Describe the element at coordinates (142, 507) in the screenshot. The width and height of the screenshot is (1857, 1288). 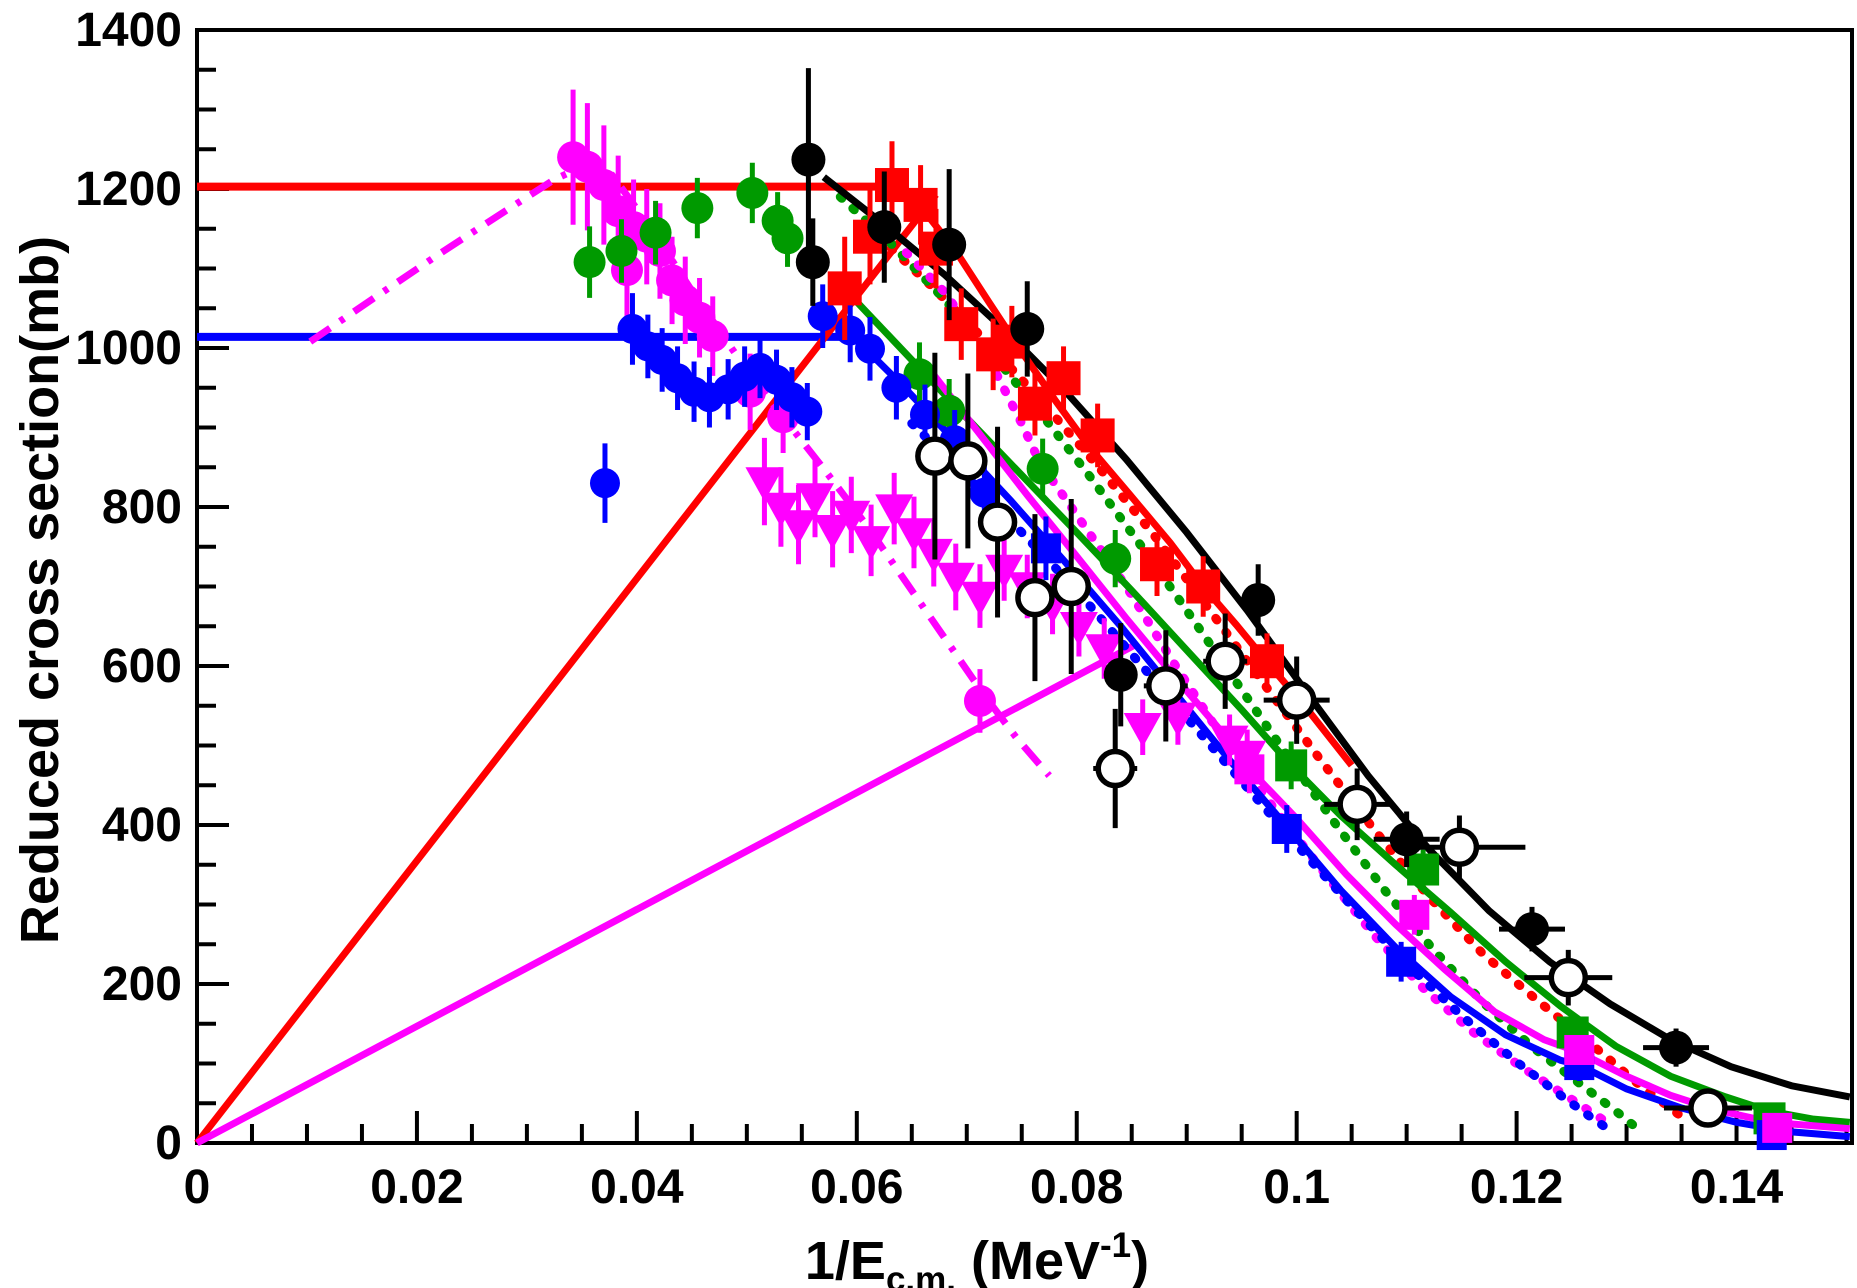
I see `y-tick-label: 800` at that location.